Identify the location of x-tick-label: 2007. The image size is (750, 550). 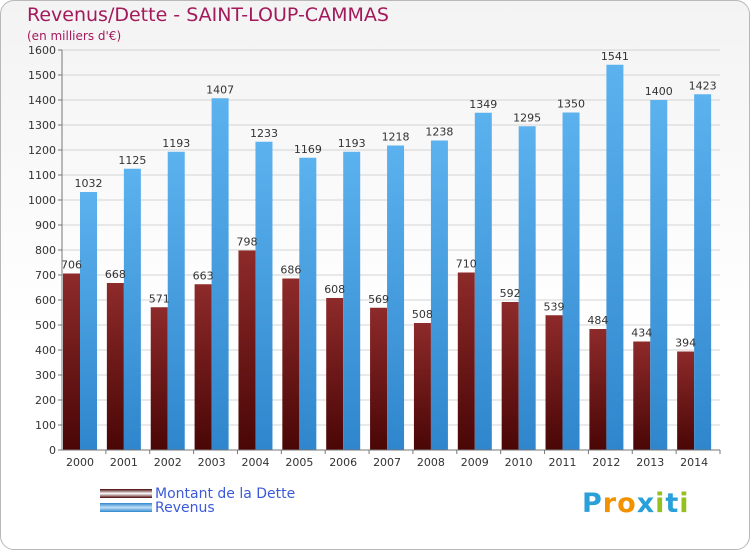
(387, 462).